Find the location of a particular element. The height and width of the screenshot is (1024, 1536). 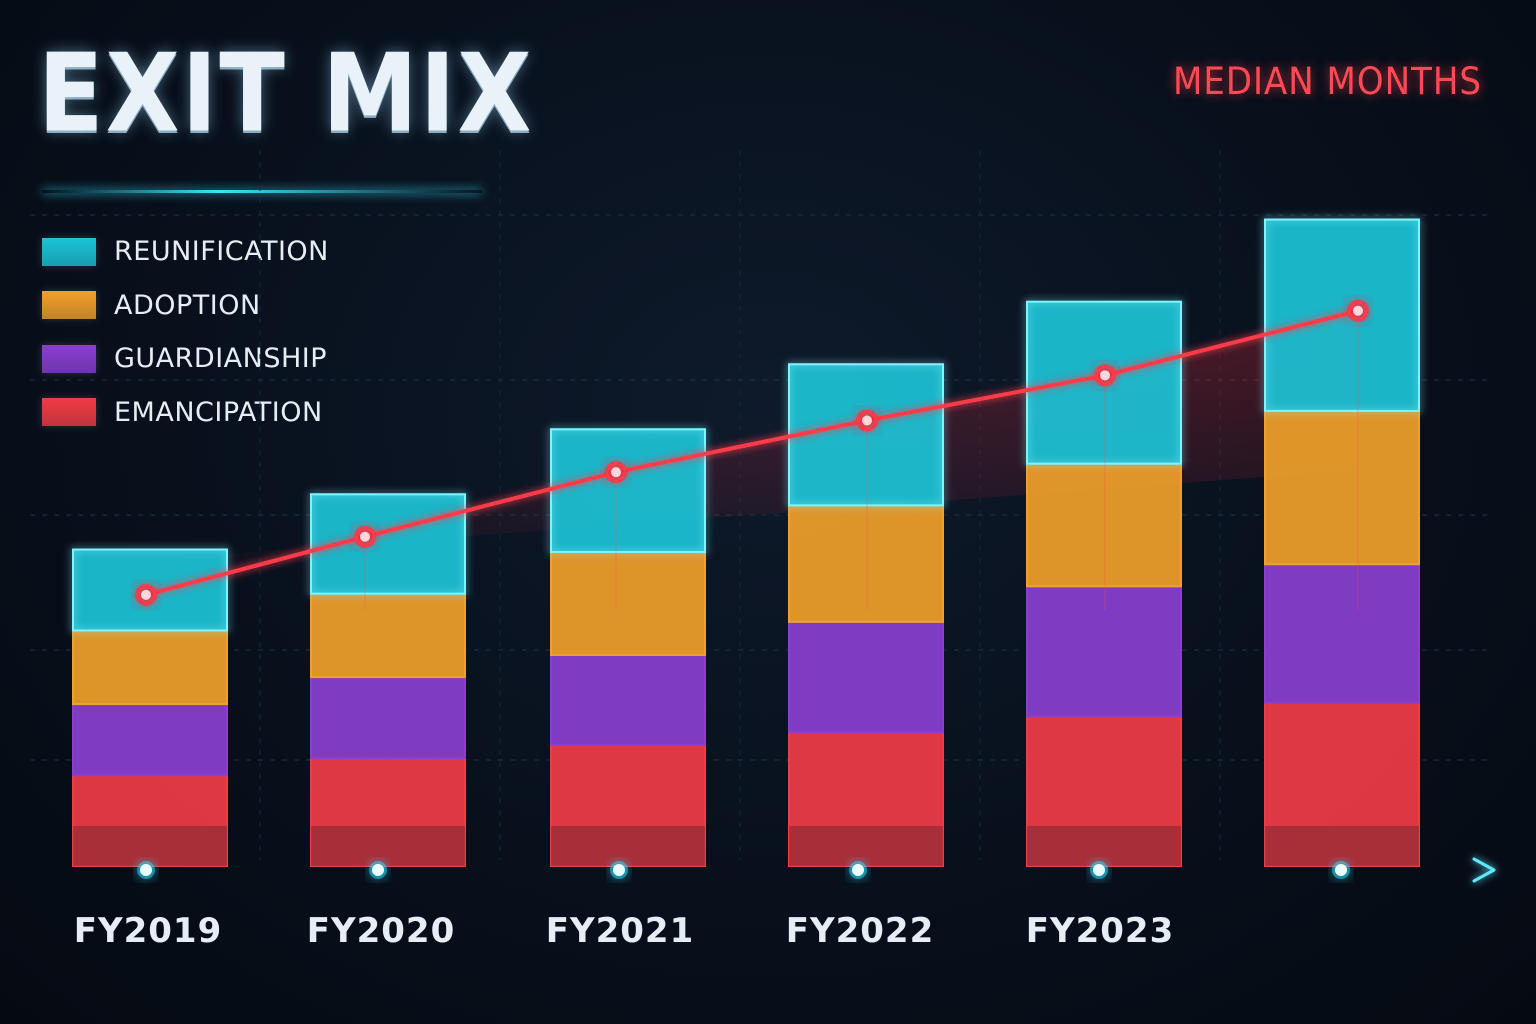

legend-item-adoption: ADOPTION is located at coordinates (185, 306).